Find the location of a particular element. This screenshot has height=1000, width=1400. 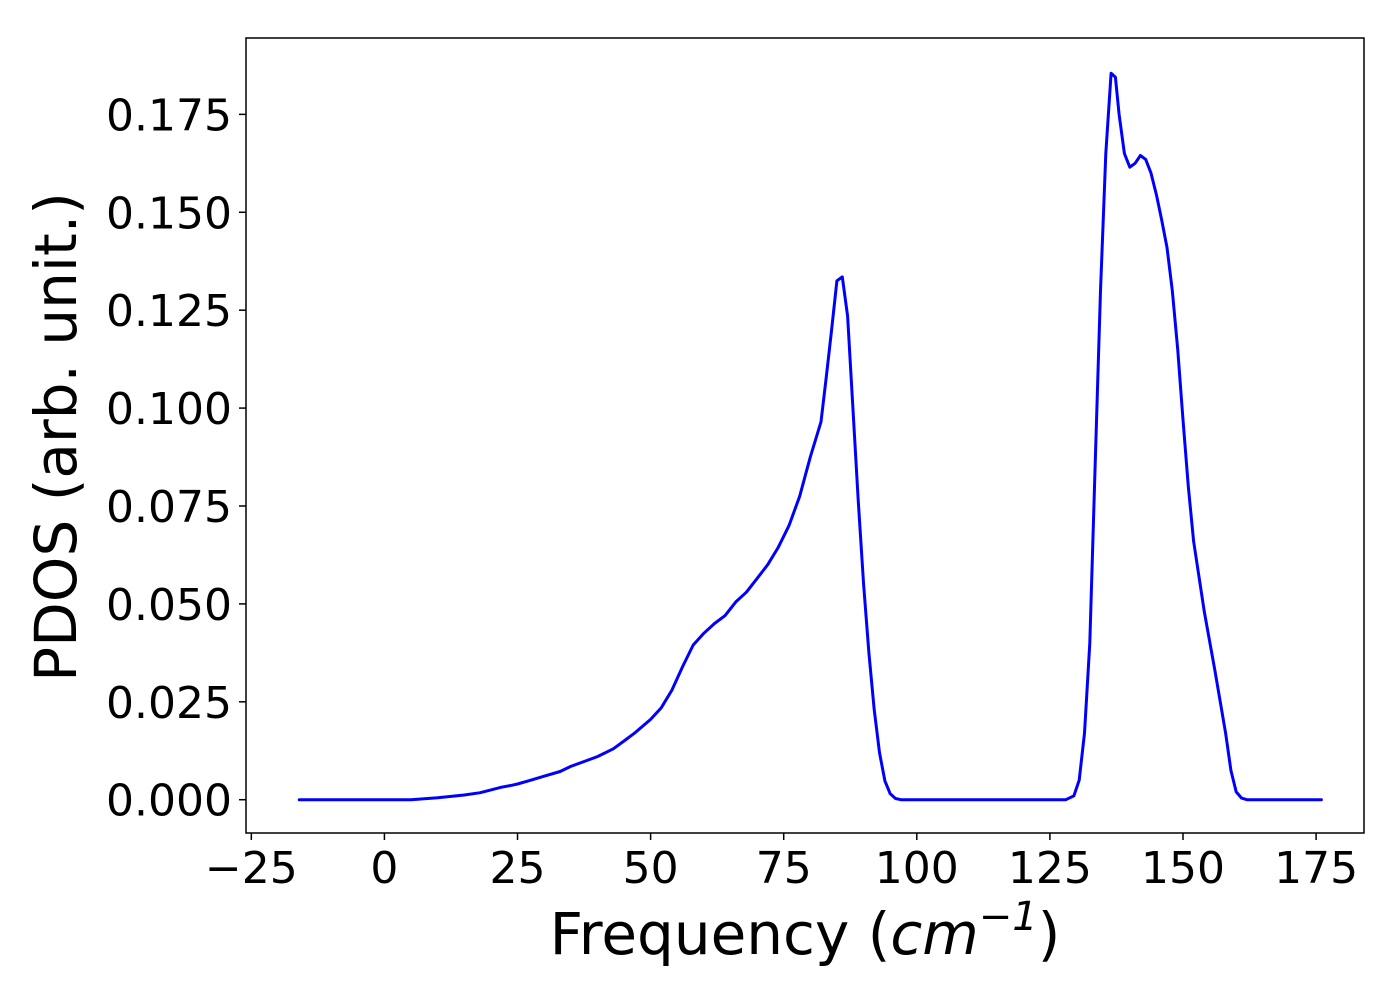

x-tick-label: −25 is located at coordinates (251, 868).